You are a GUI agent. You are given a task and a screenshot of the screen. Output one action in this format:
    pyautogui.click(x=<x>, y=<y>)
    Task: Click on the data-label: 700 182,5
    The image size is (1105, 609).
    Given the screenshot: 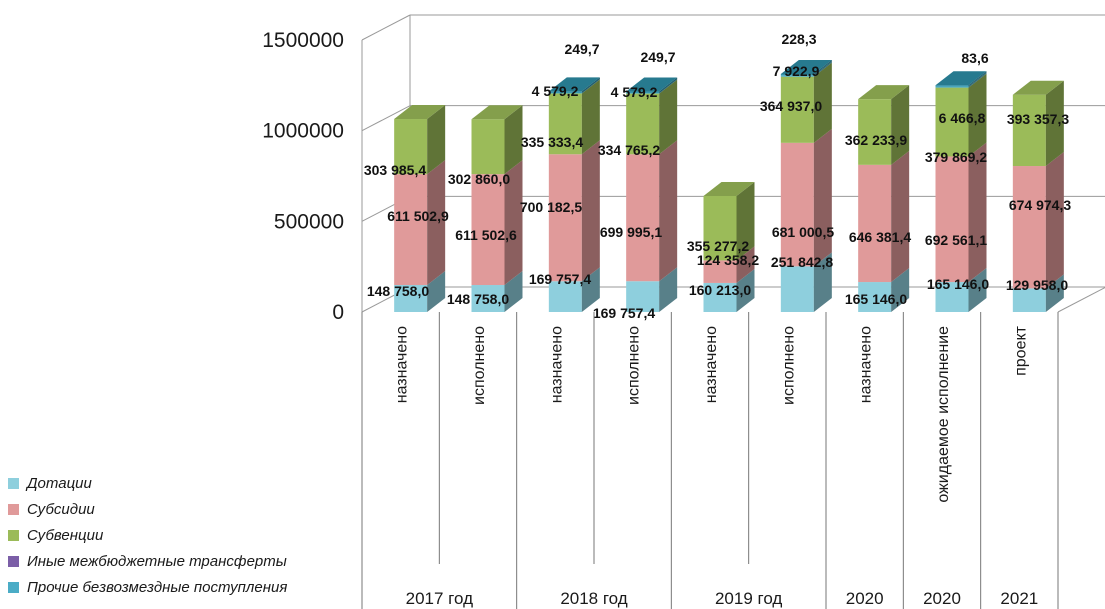 What is the action you would take?
    pyautogui.click(x=551, y=207)
    